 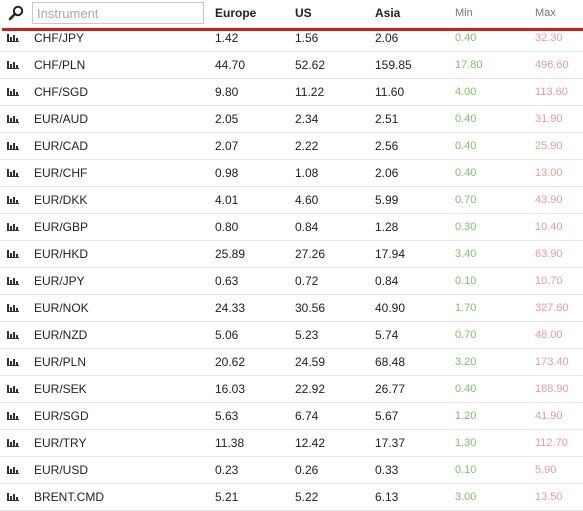 I want to click on instrument-name: EUR/USD, so click(x=61, y=470).